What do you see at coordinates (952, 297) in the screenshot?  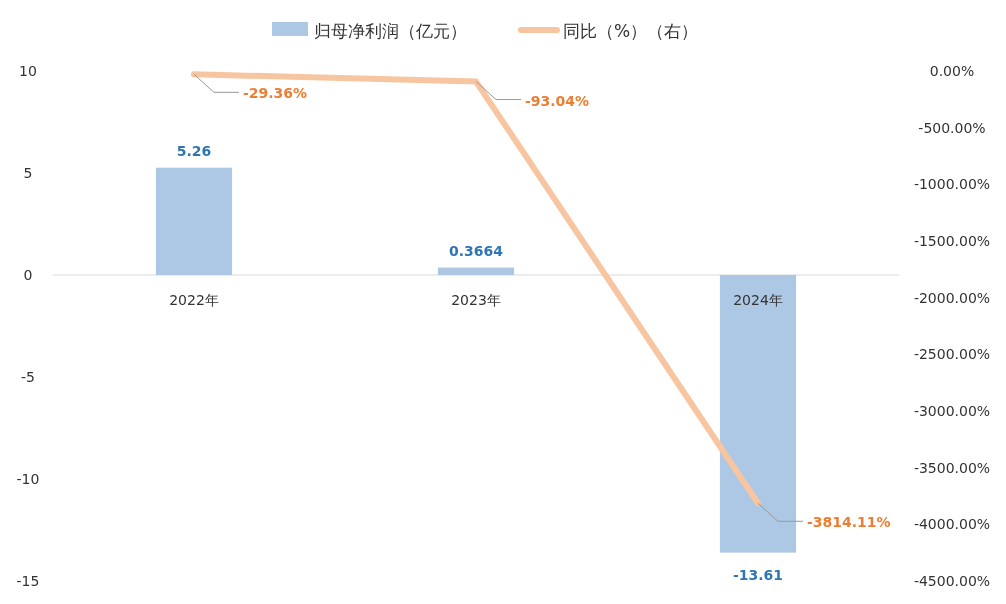 I see `y2-tick-label: -2000.00%` at bounding box center [952, 297].